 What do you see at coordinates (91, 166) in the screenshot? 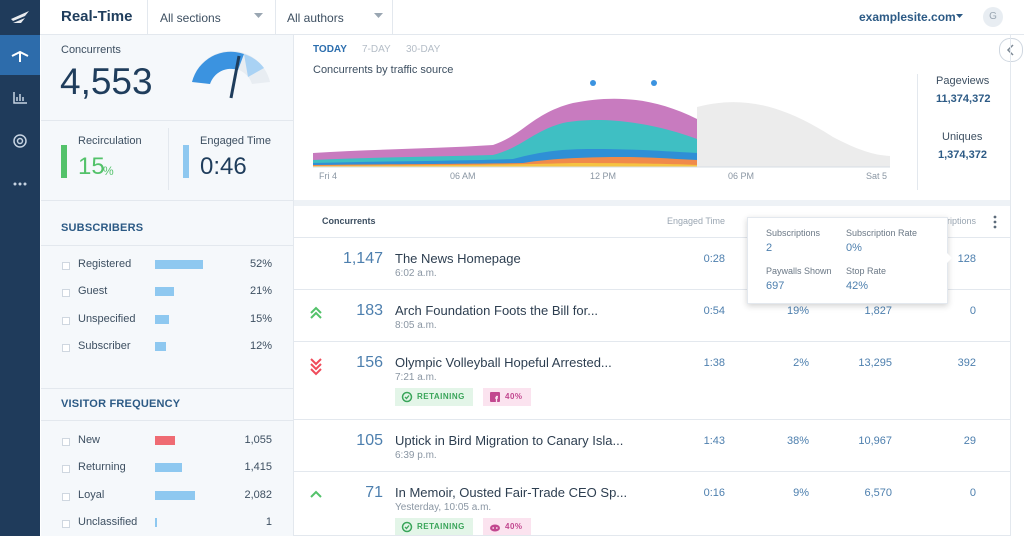
I see `recirculation-value: 15` at bounding box center [91, 166].